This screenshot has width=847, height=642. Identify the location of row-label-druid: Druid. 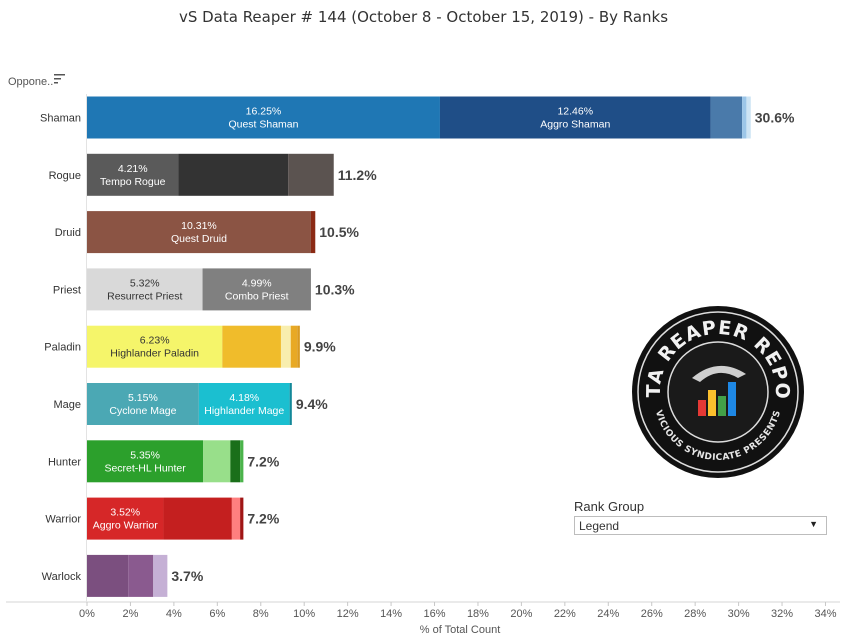
(68, 233).